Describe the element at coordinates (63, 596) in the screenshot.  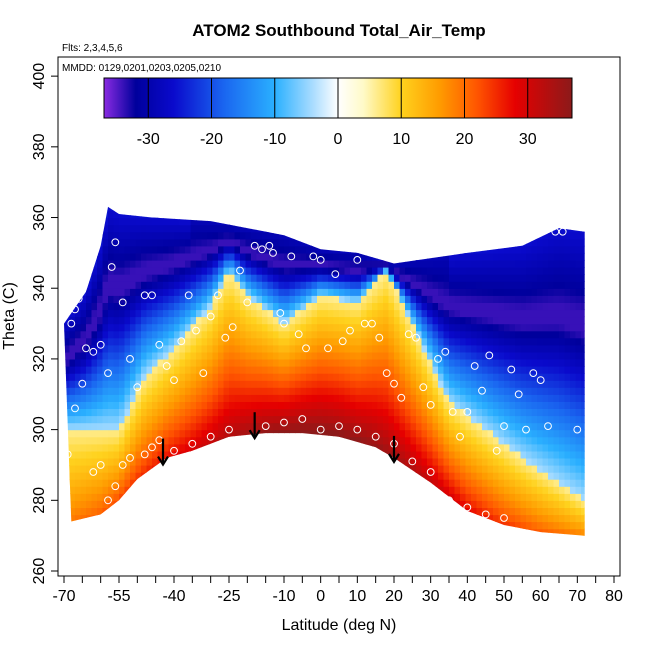
I see `x-tick-label: -70` at that location.